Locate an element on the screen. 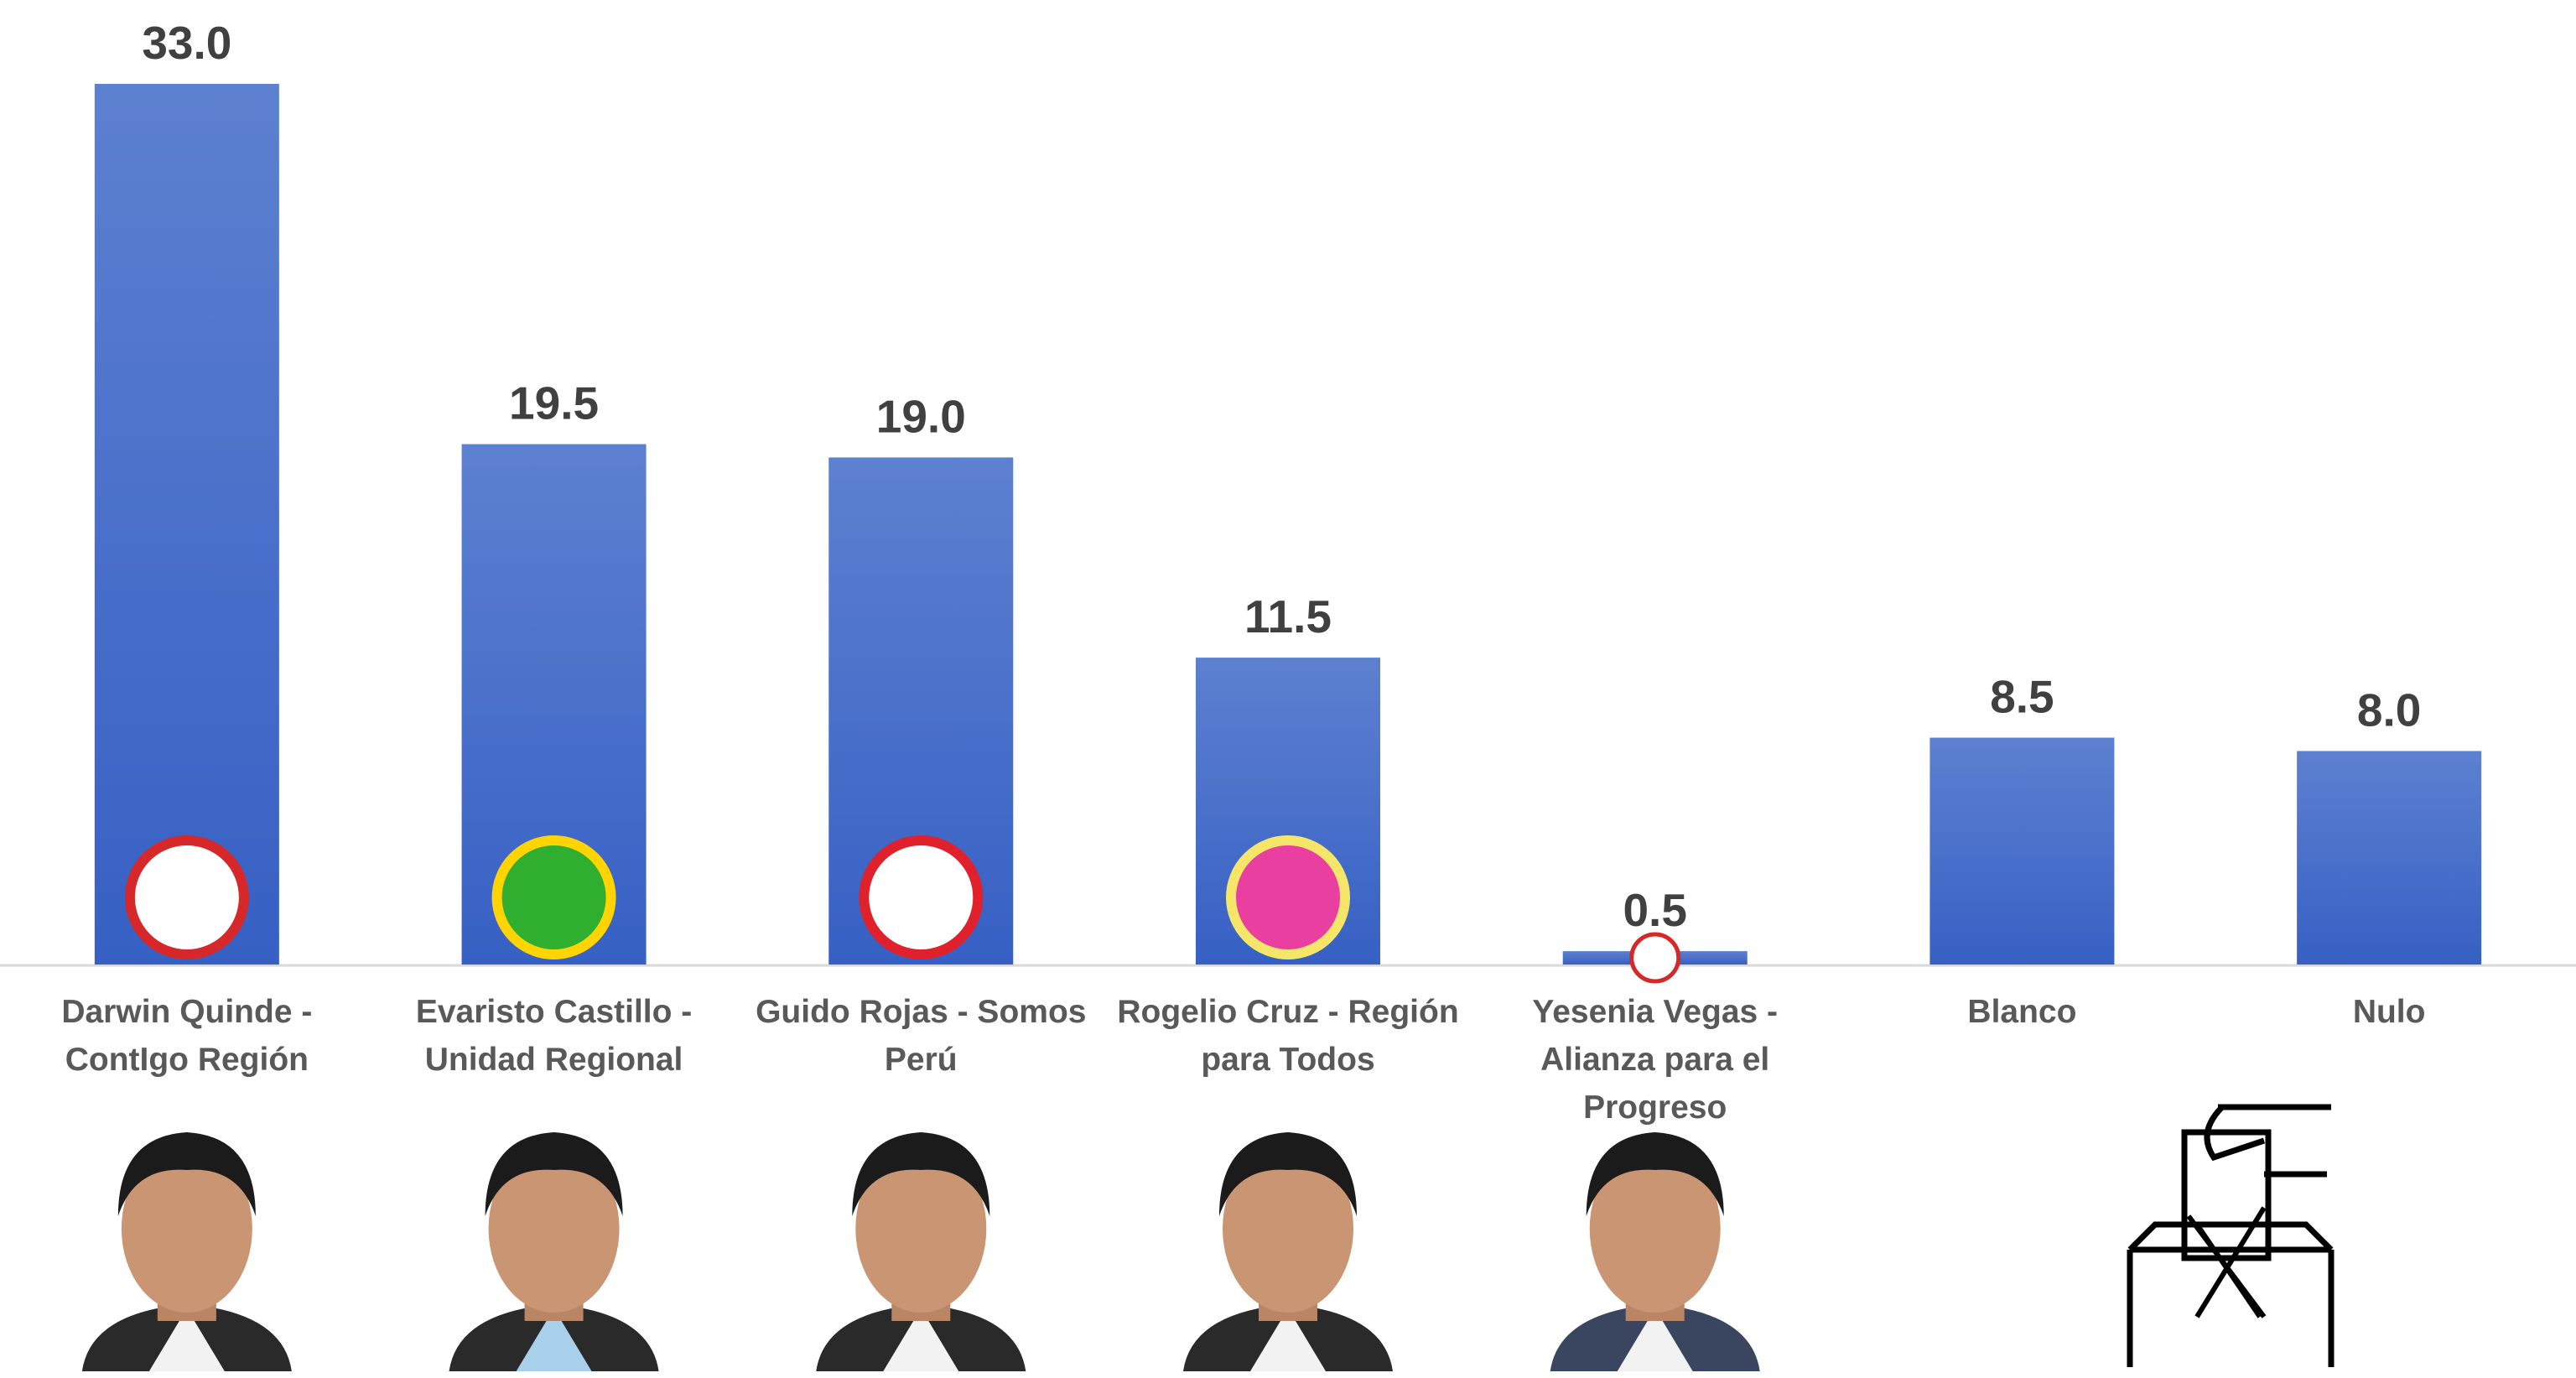 This screenshot has width=2576, height=1378. category-label: Rogelio Cruz - Región para Todos is located at coordinates (1288, 1036).